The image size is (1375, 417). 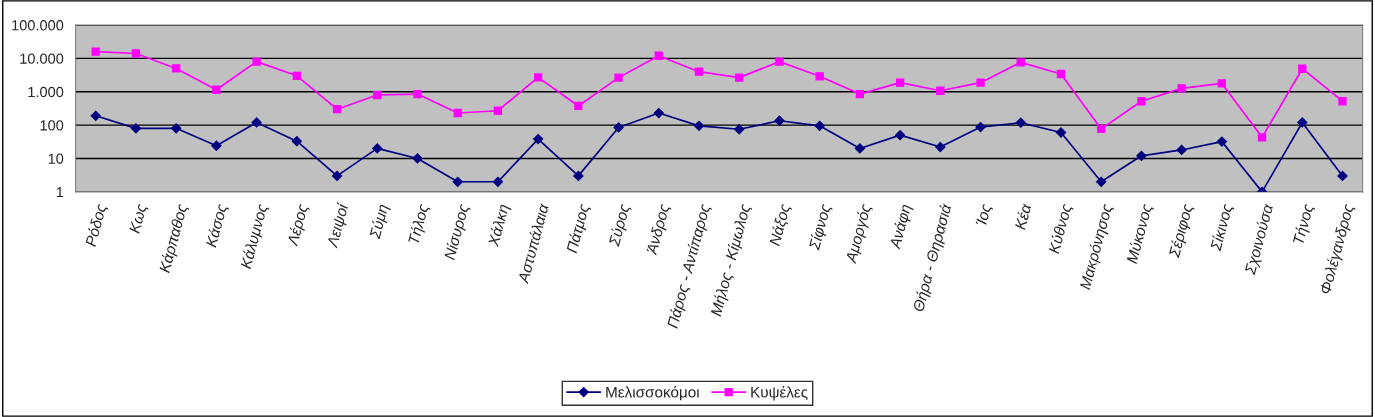 I want to click on x-tick-label: Ανάφη, so click(x=901, y=227).